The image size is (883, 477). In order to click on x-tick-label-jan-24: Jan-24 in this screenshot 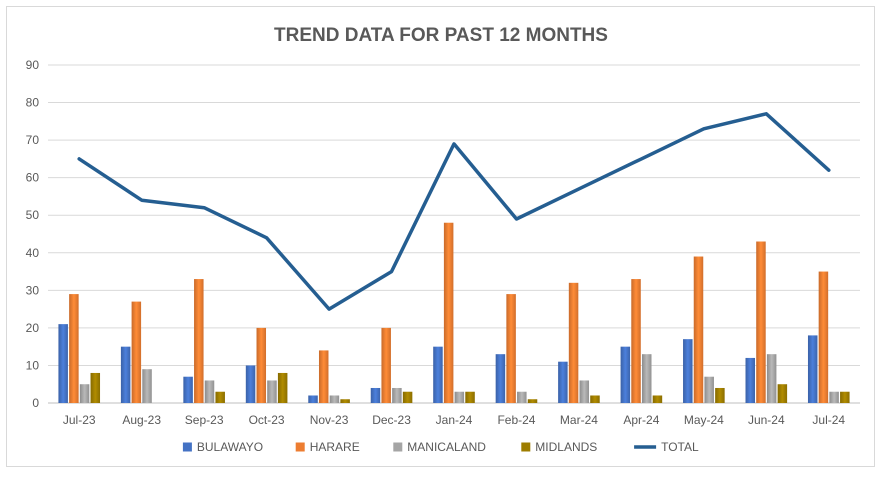, I will do `click(454, 420)`.